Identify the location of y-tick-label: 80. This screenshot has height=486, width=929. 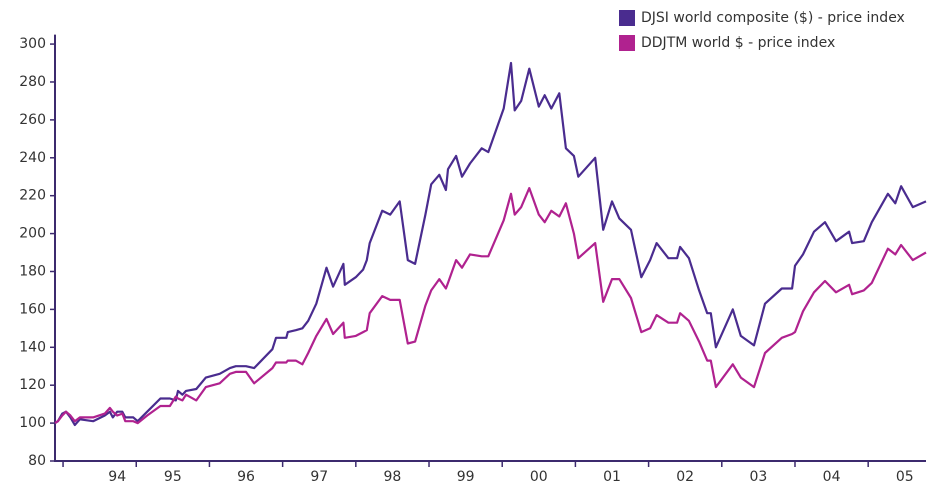
(37, 461).